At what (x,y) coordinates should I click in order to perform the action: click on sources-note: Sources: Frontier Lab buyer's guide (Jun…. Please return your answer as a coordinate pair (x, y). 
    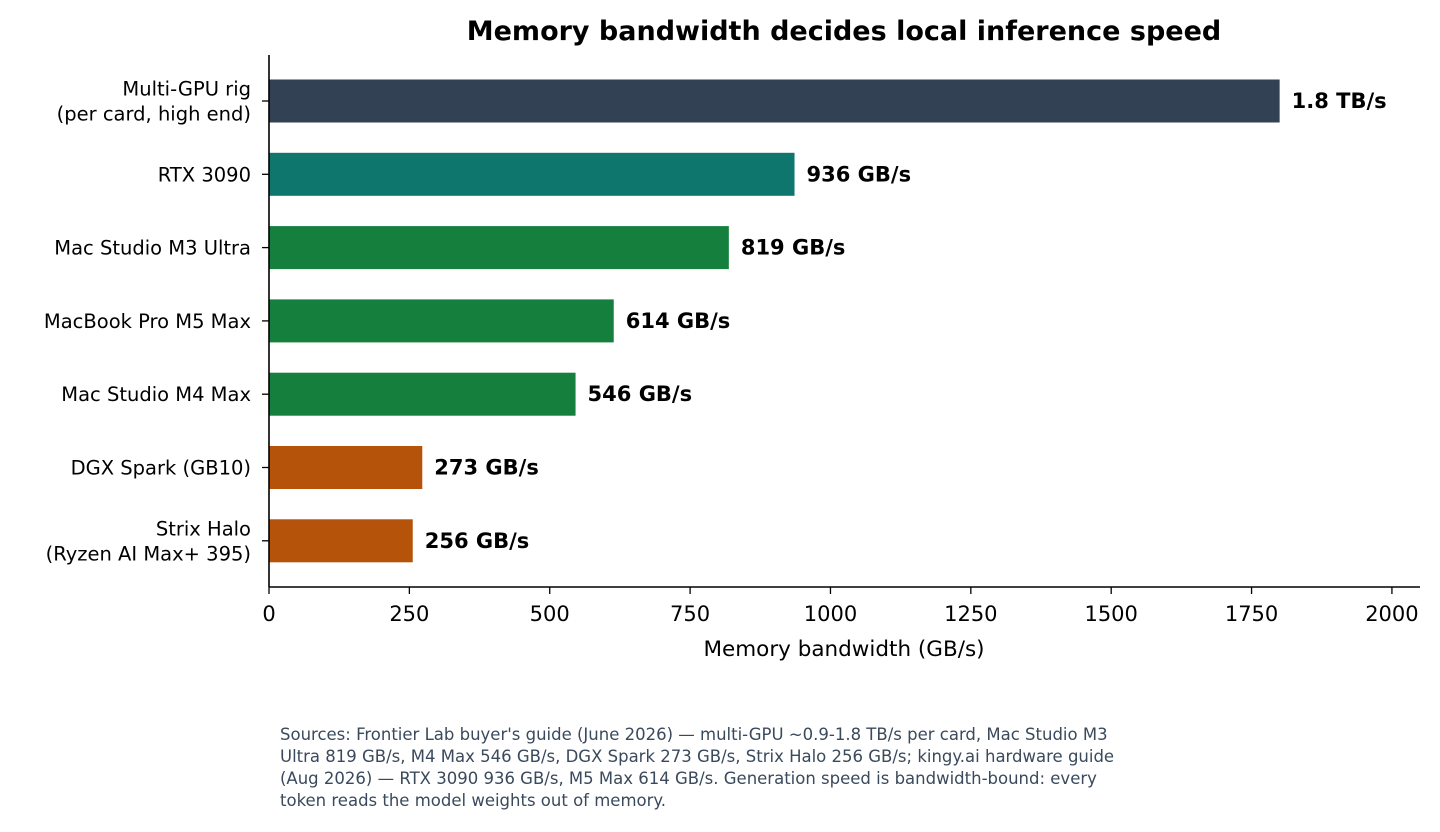
    Looking at the image, I should click on (697, 767).